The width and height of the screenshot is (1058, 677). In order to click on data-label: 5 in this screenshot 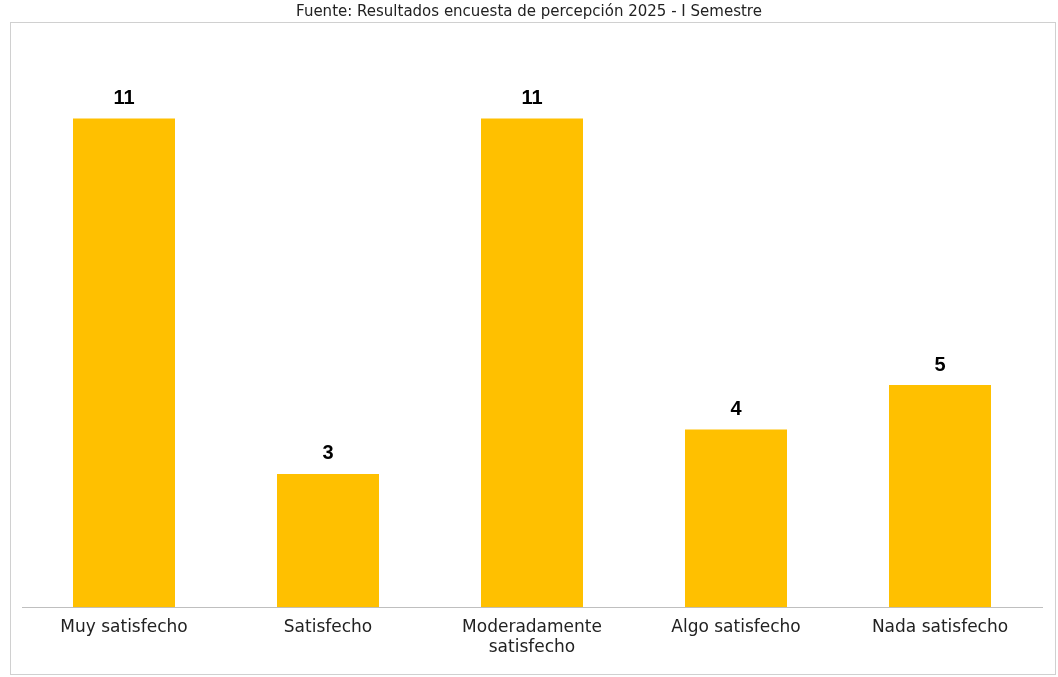, I will do `click(940, 363)`.